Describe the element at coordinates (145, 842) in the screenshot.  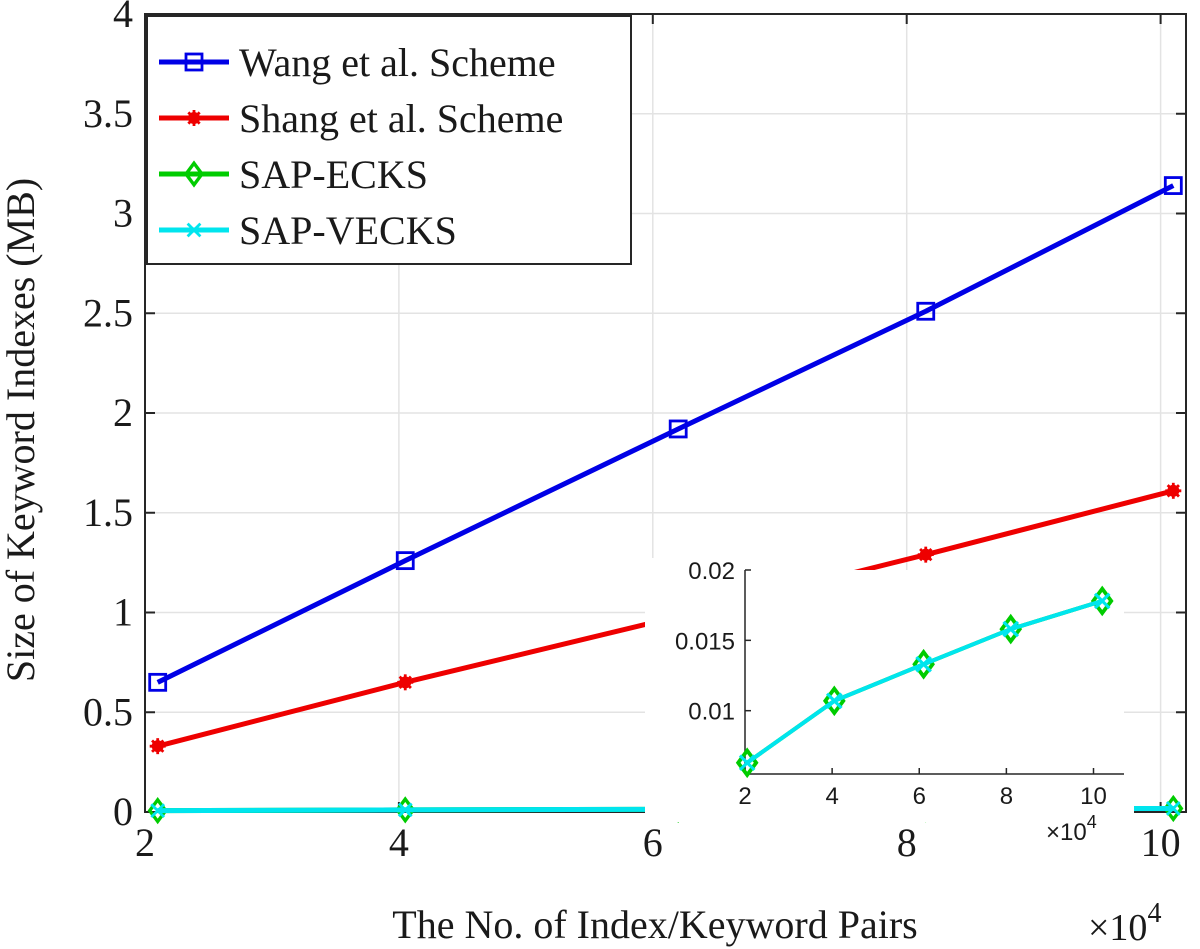
I see `x-tick-label: 2` at that location.